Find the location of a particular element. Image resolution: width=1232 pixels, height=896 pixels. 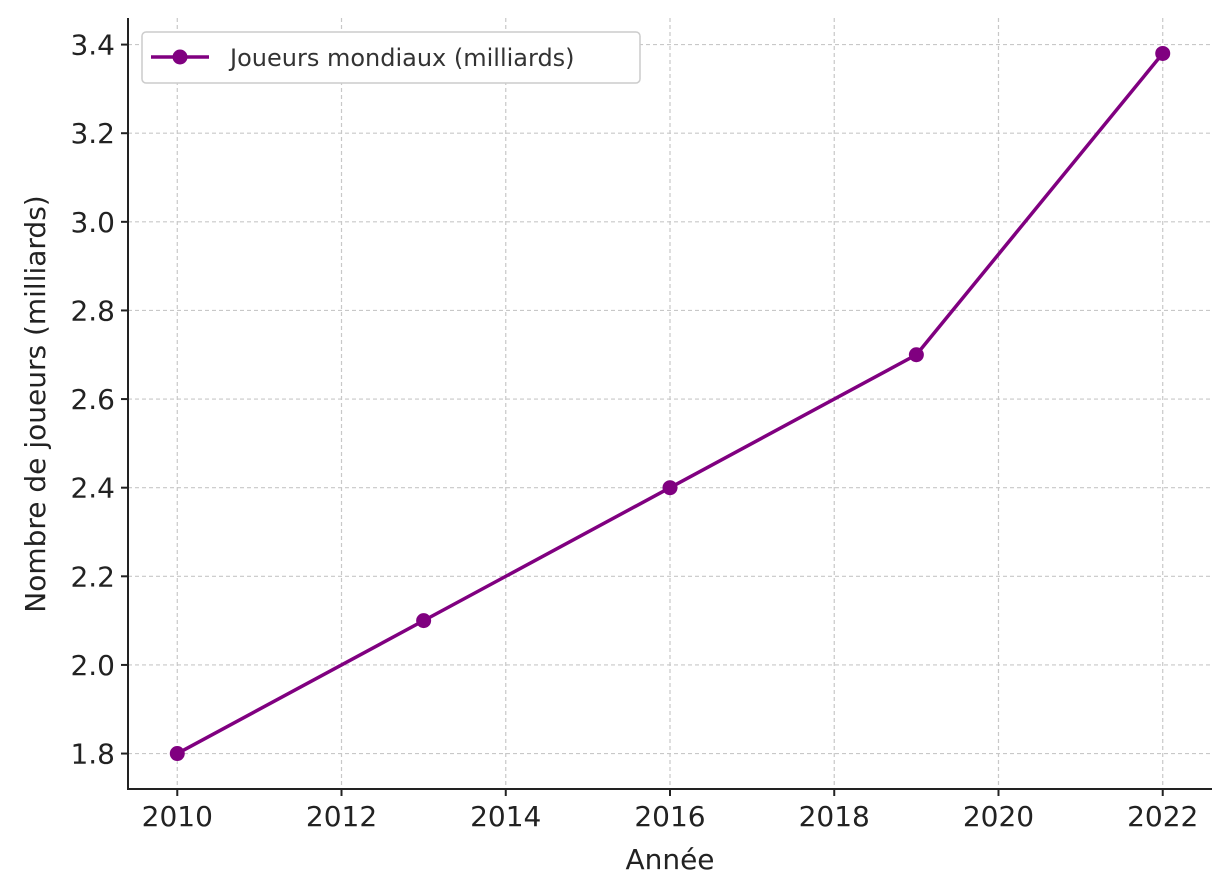

y-tick-label: 2.2 is located at coordinates (92, 576).